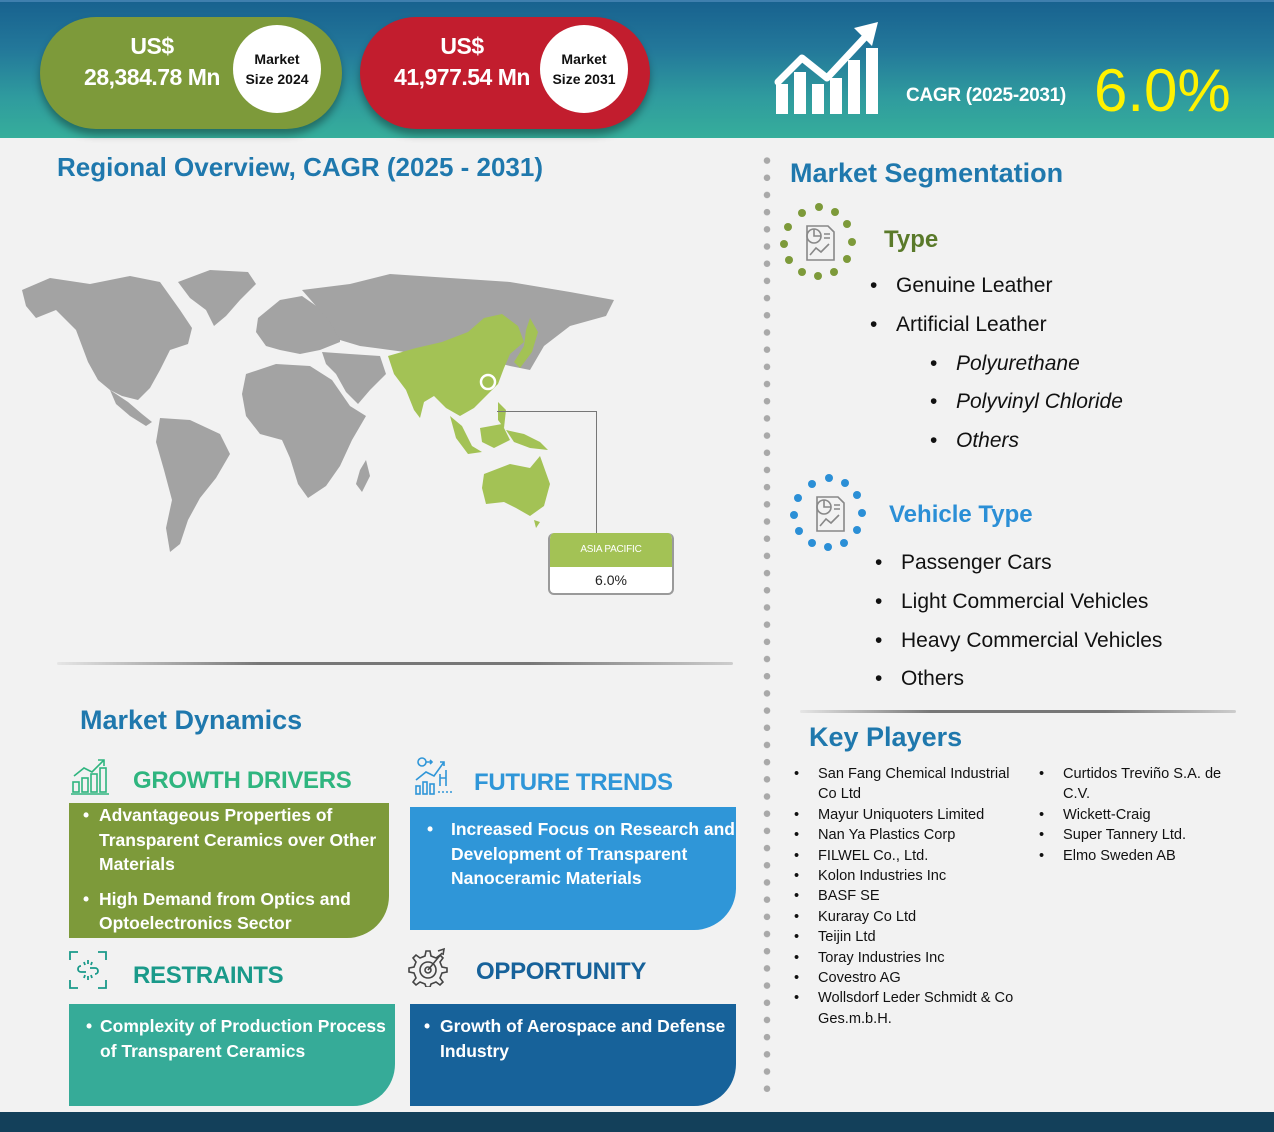 This screenshot has width=1274, height=1132. What do you see at coordinates (927, 173) in the screenshot?
I see `market-segmentation-title: Market Segmentation` at bounding box center [927, 173].